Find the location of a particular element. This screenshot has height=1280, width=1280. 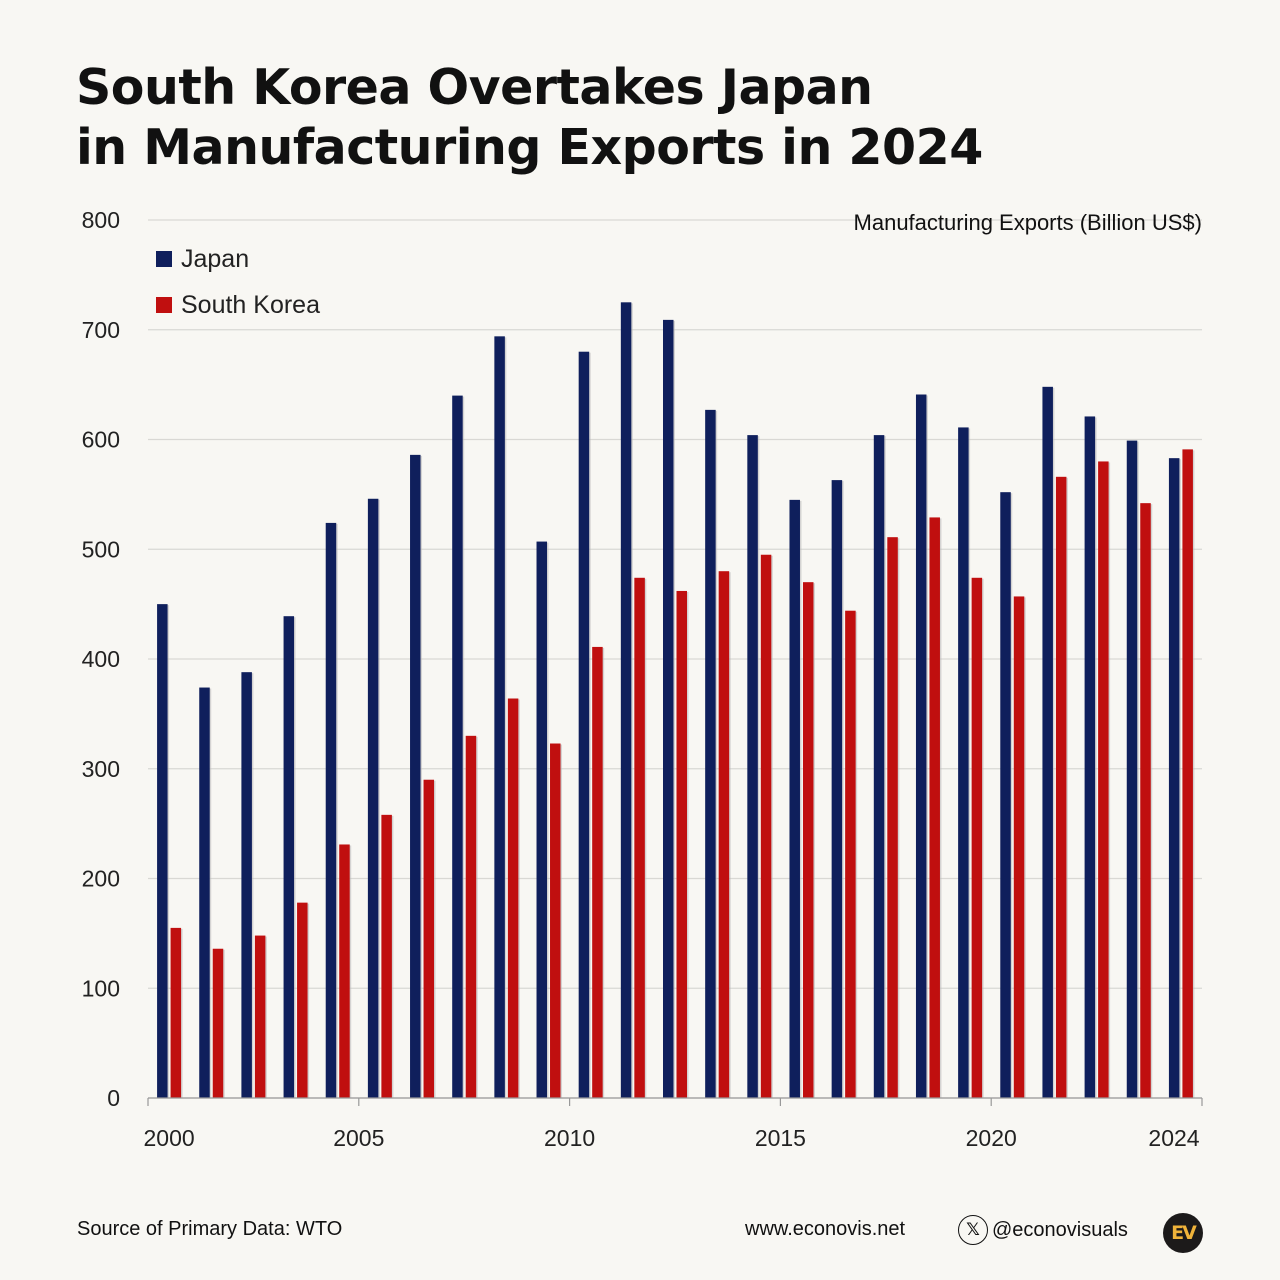

bar-south-korea-2004 is located at coordinates (344, 971).